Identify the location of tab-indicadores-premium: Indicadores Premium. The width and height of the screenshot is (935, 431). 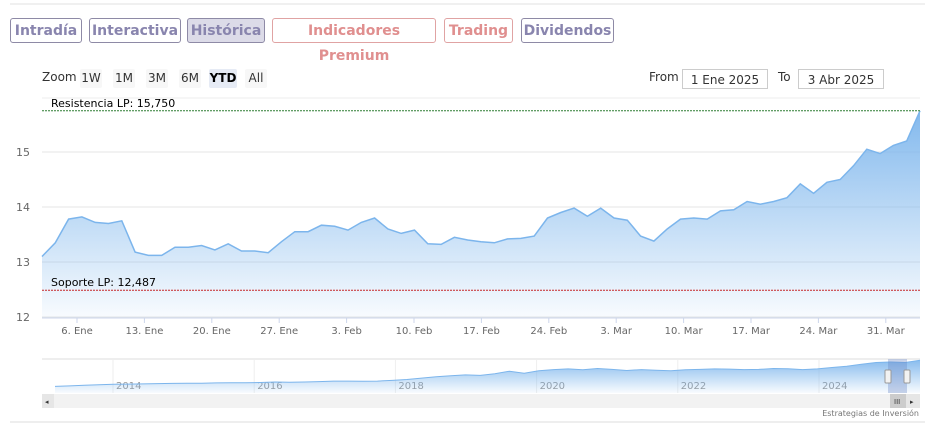
(354, 41).